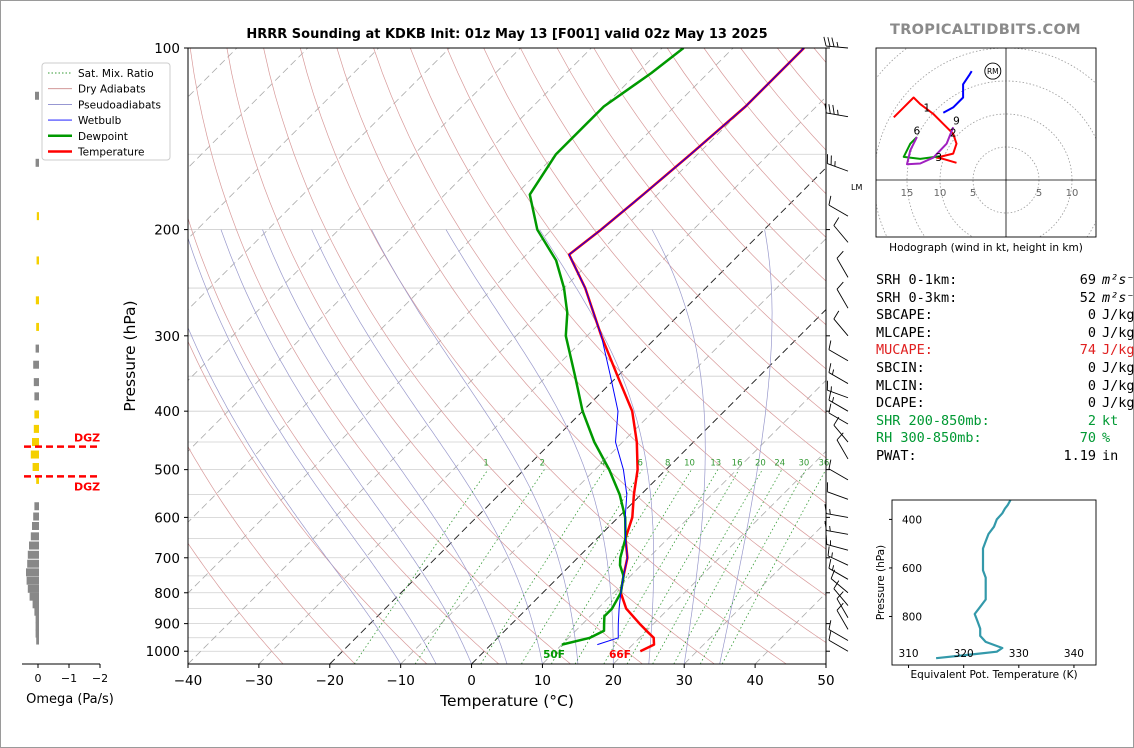  Describe the element at coordinates (330, 681) in the screenshot. I see `x-tick-label: −20` at that location.